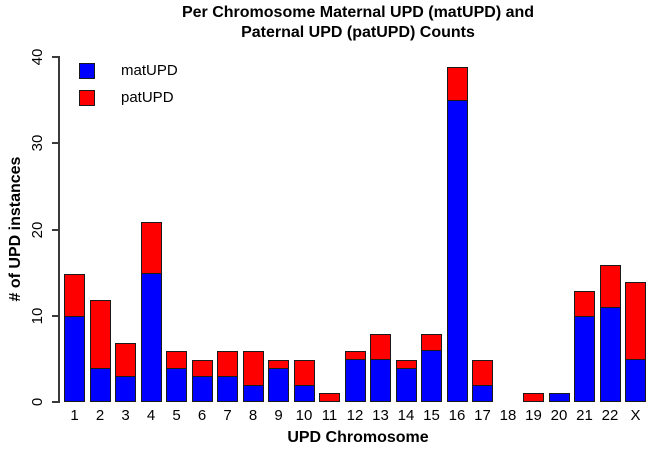  Describe the element at coordinates (278, 384) in the screenshot. I see `bar-chr-9-matupd-segment` at that location.